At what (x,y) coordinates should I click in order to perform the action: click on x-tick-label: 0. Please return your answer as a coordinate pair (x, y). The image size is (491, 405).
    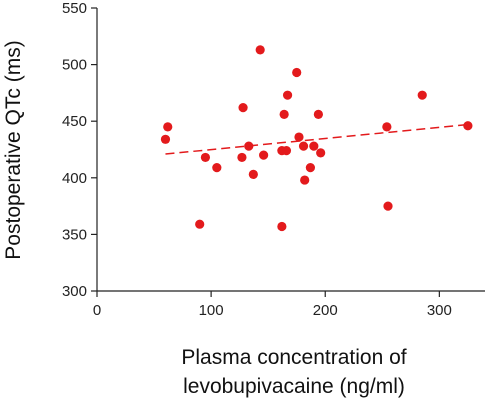
    Looking at the image, I should click on (97, 310).